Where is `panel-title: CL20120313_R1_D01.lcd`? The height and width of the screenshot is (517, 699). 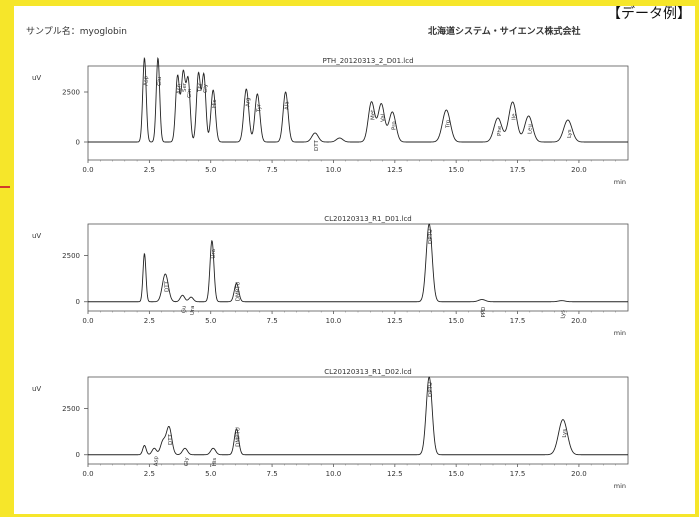 panel-title: CL20120313_R1_D01.lcd is located at coordinates (368, 219).